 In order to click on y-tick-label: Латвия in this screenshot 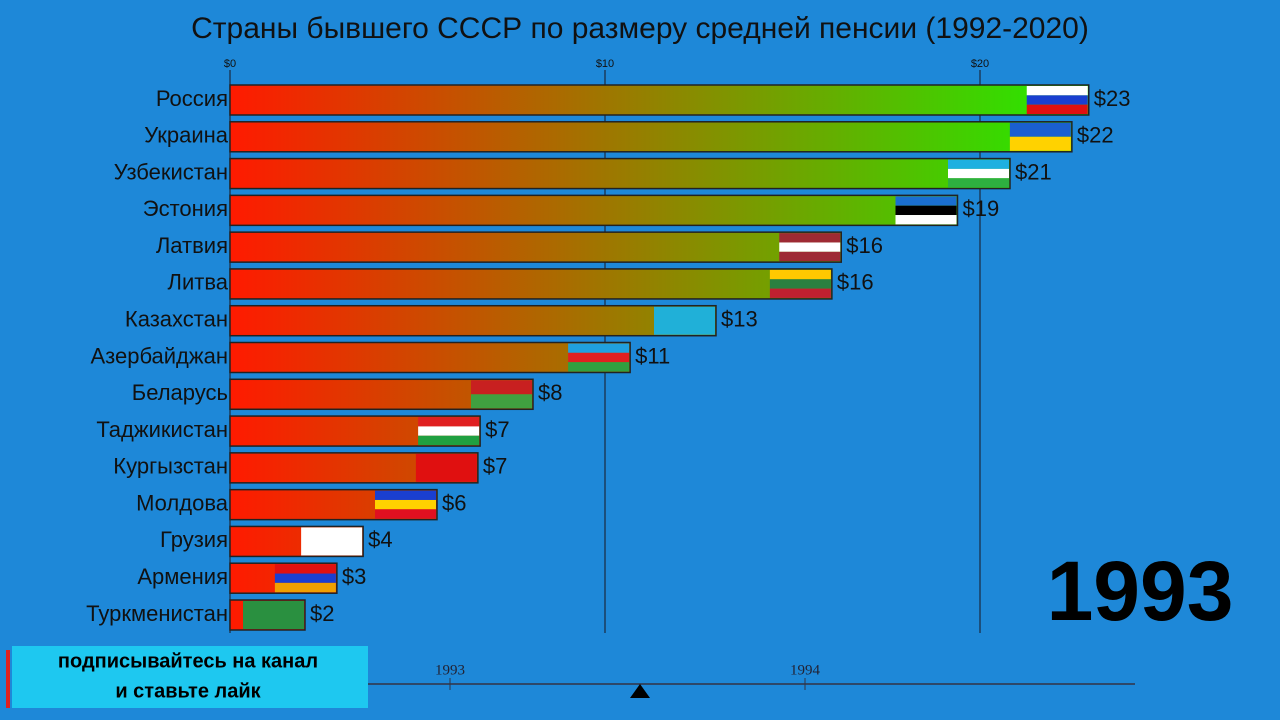, I will do `click(192, 245)`.